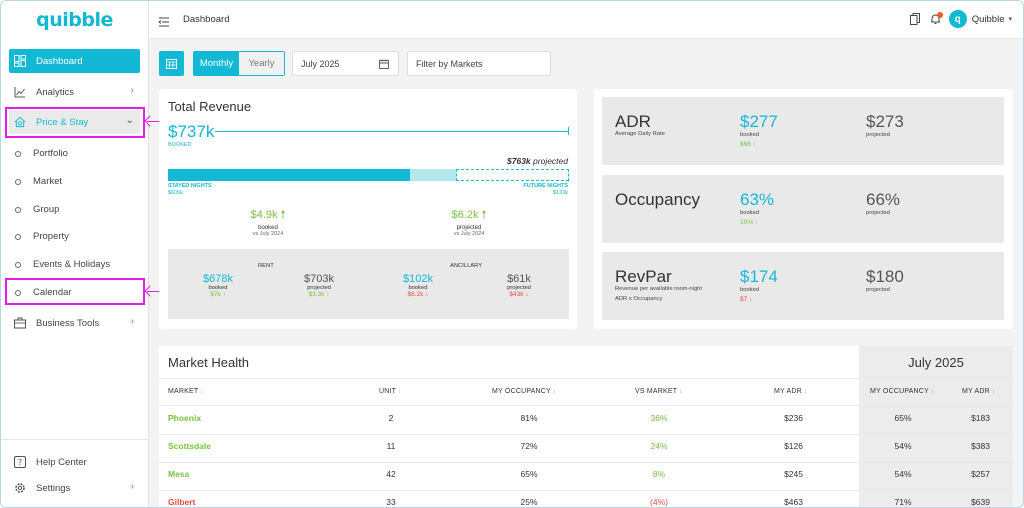  Describe the element at coordinates (550, 161) in the screenshot. I see `projected-word: projected` at that location.